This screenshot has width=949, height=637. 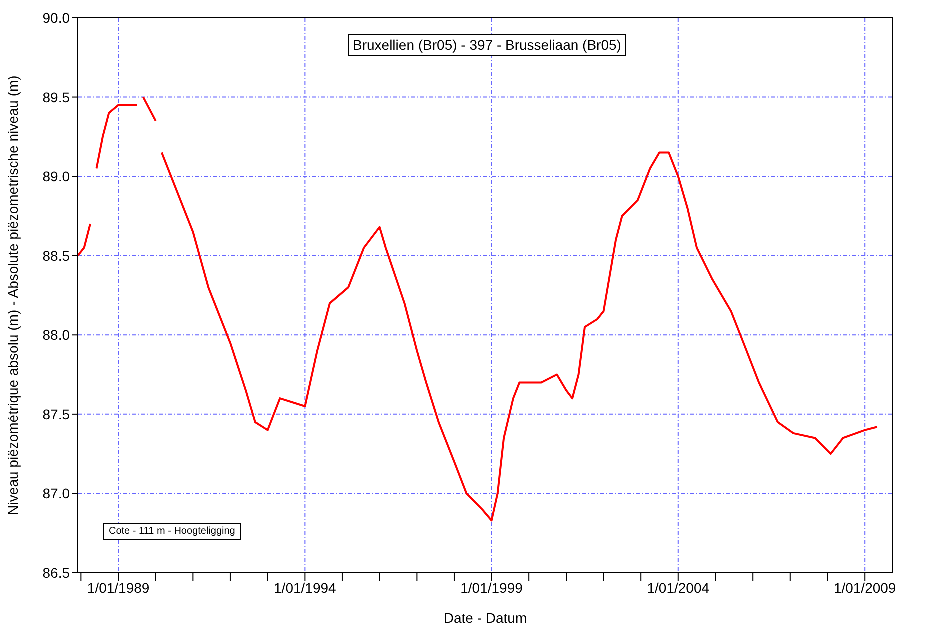 I want to click on y-tick-label: 88.0, so click(x=56, y=335).